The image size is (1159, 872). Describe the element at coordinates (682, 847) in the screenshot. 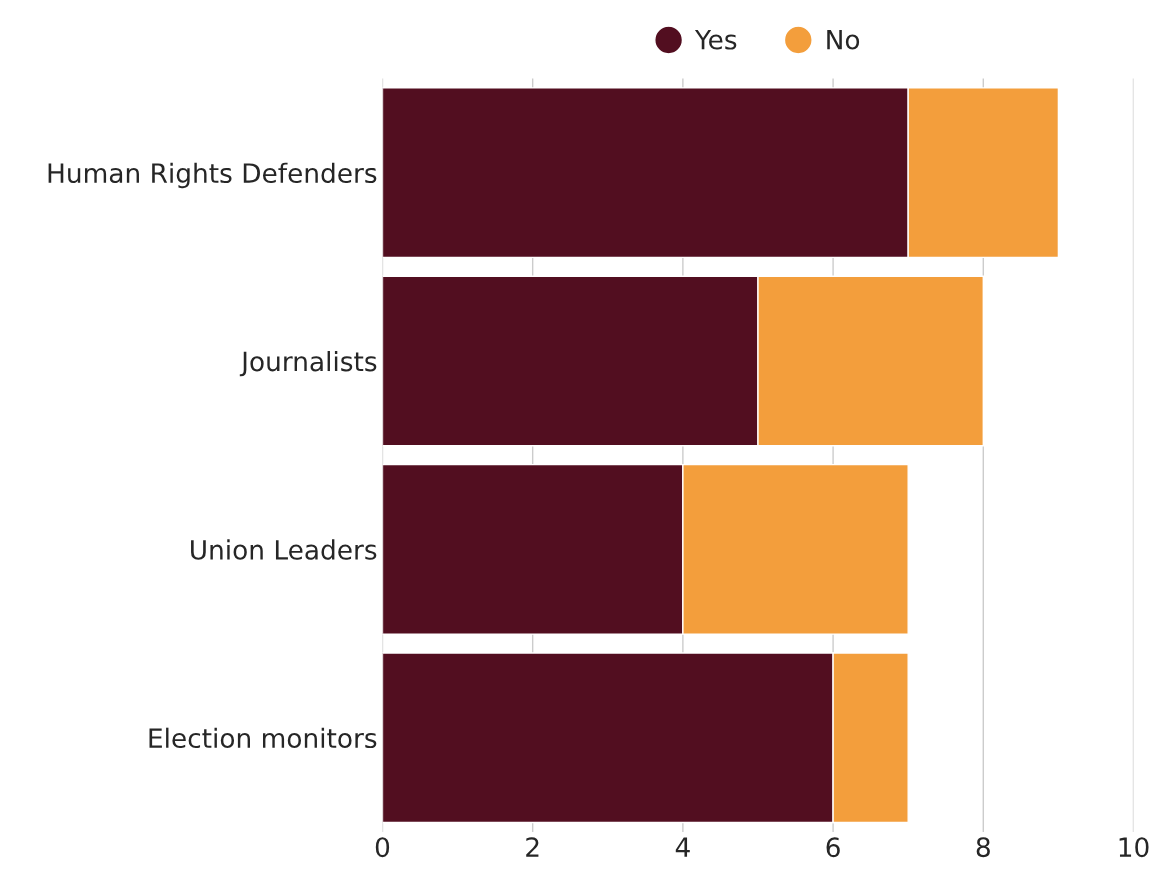

I see `x-tick-label: 4` at that location.